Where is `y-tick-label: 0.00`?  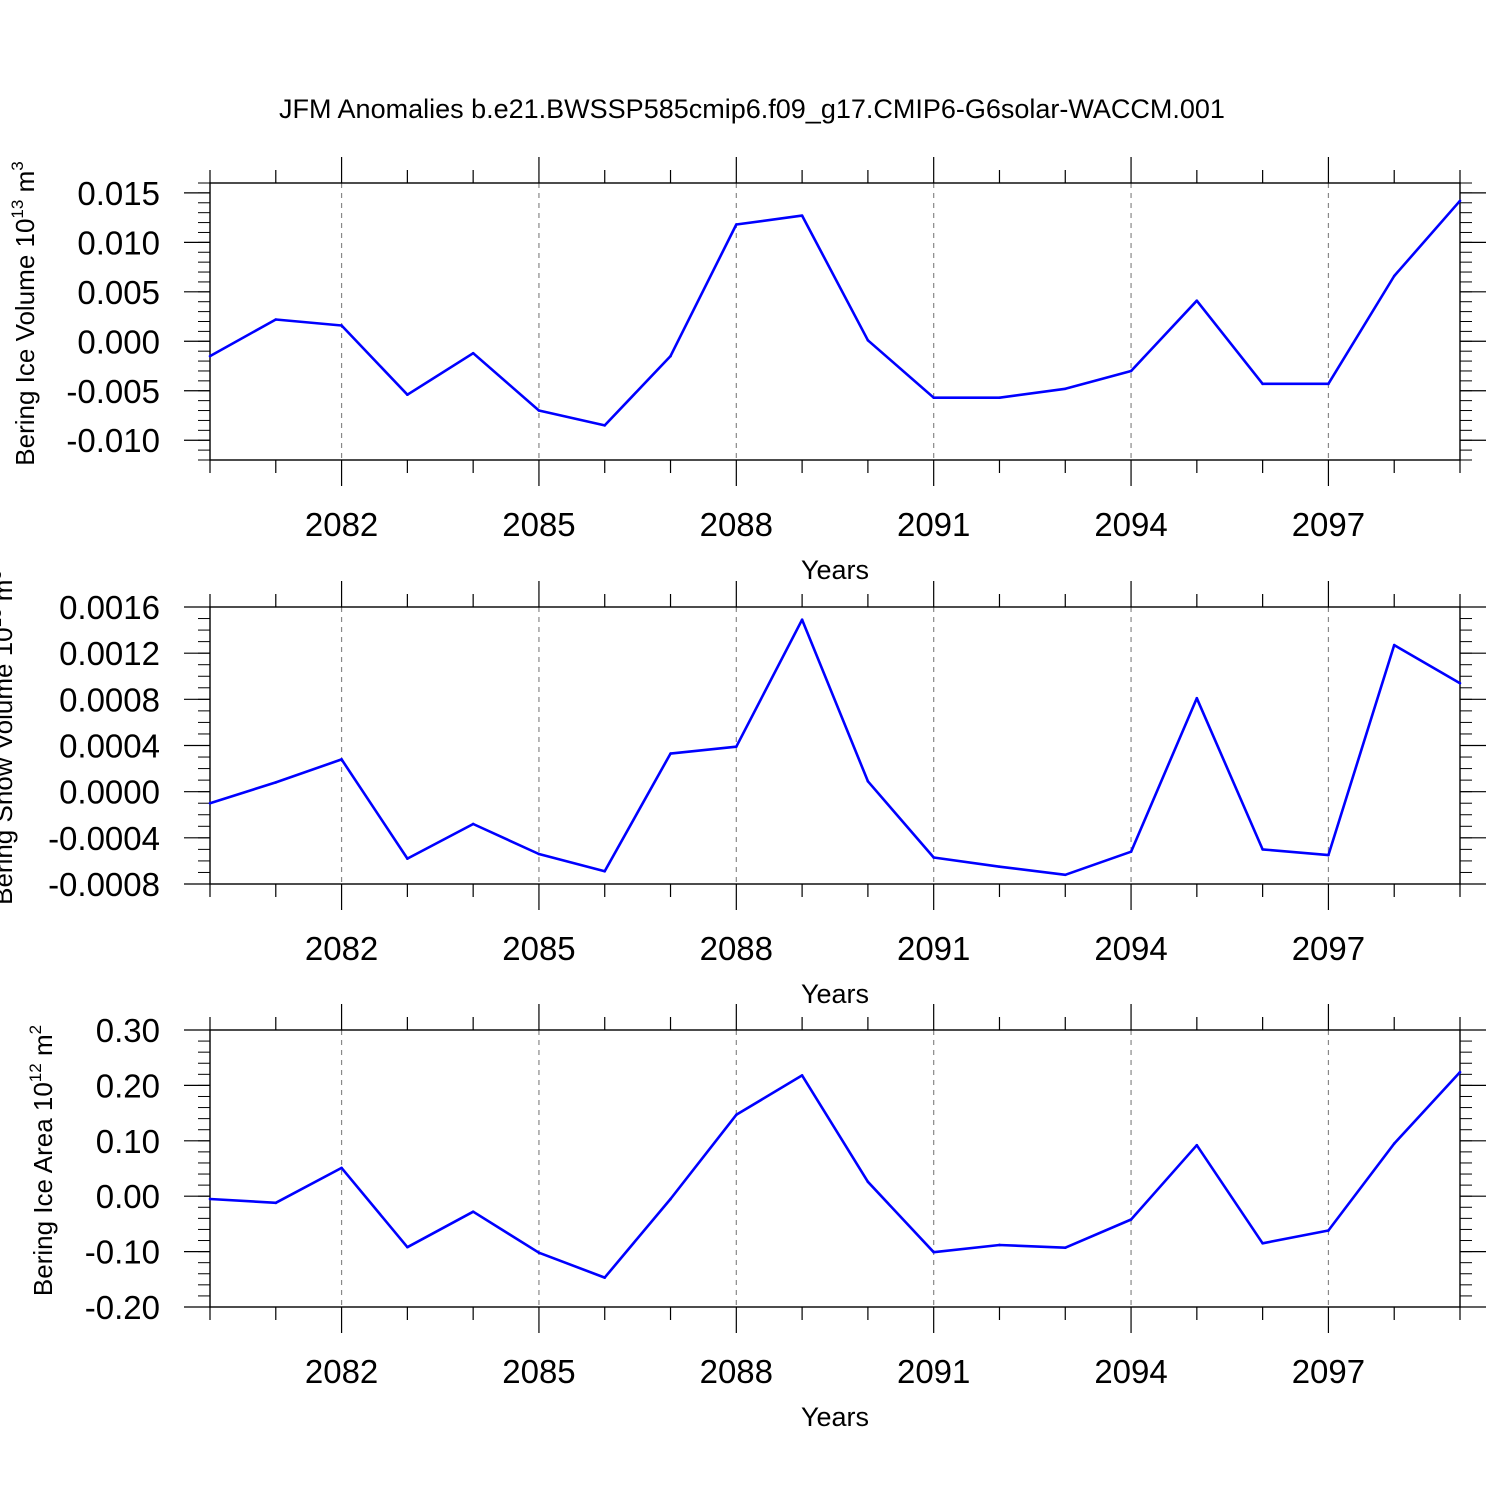
y-tick-label: 0.00 is located at coordinates (128, 1196).